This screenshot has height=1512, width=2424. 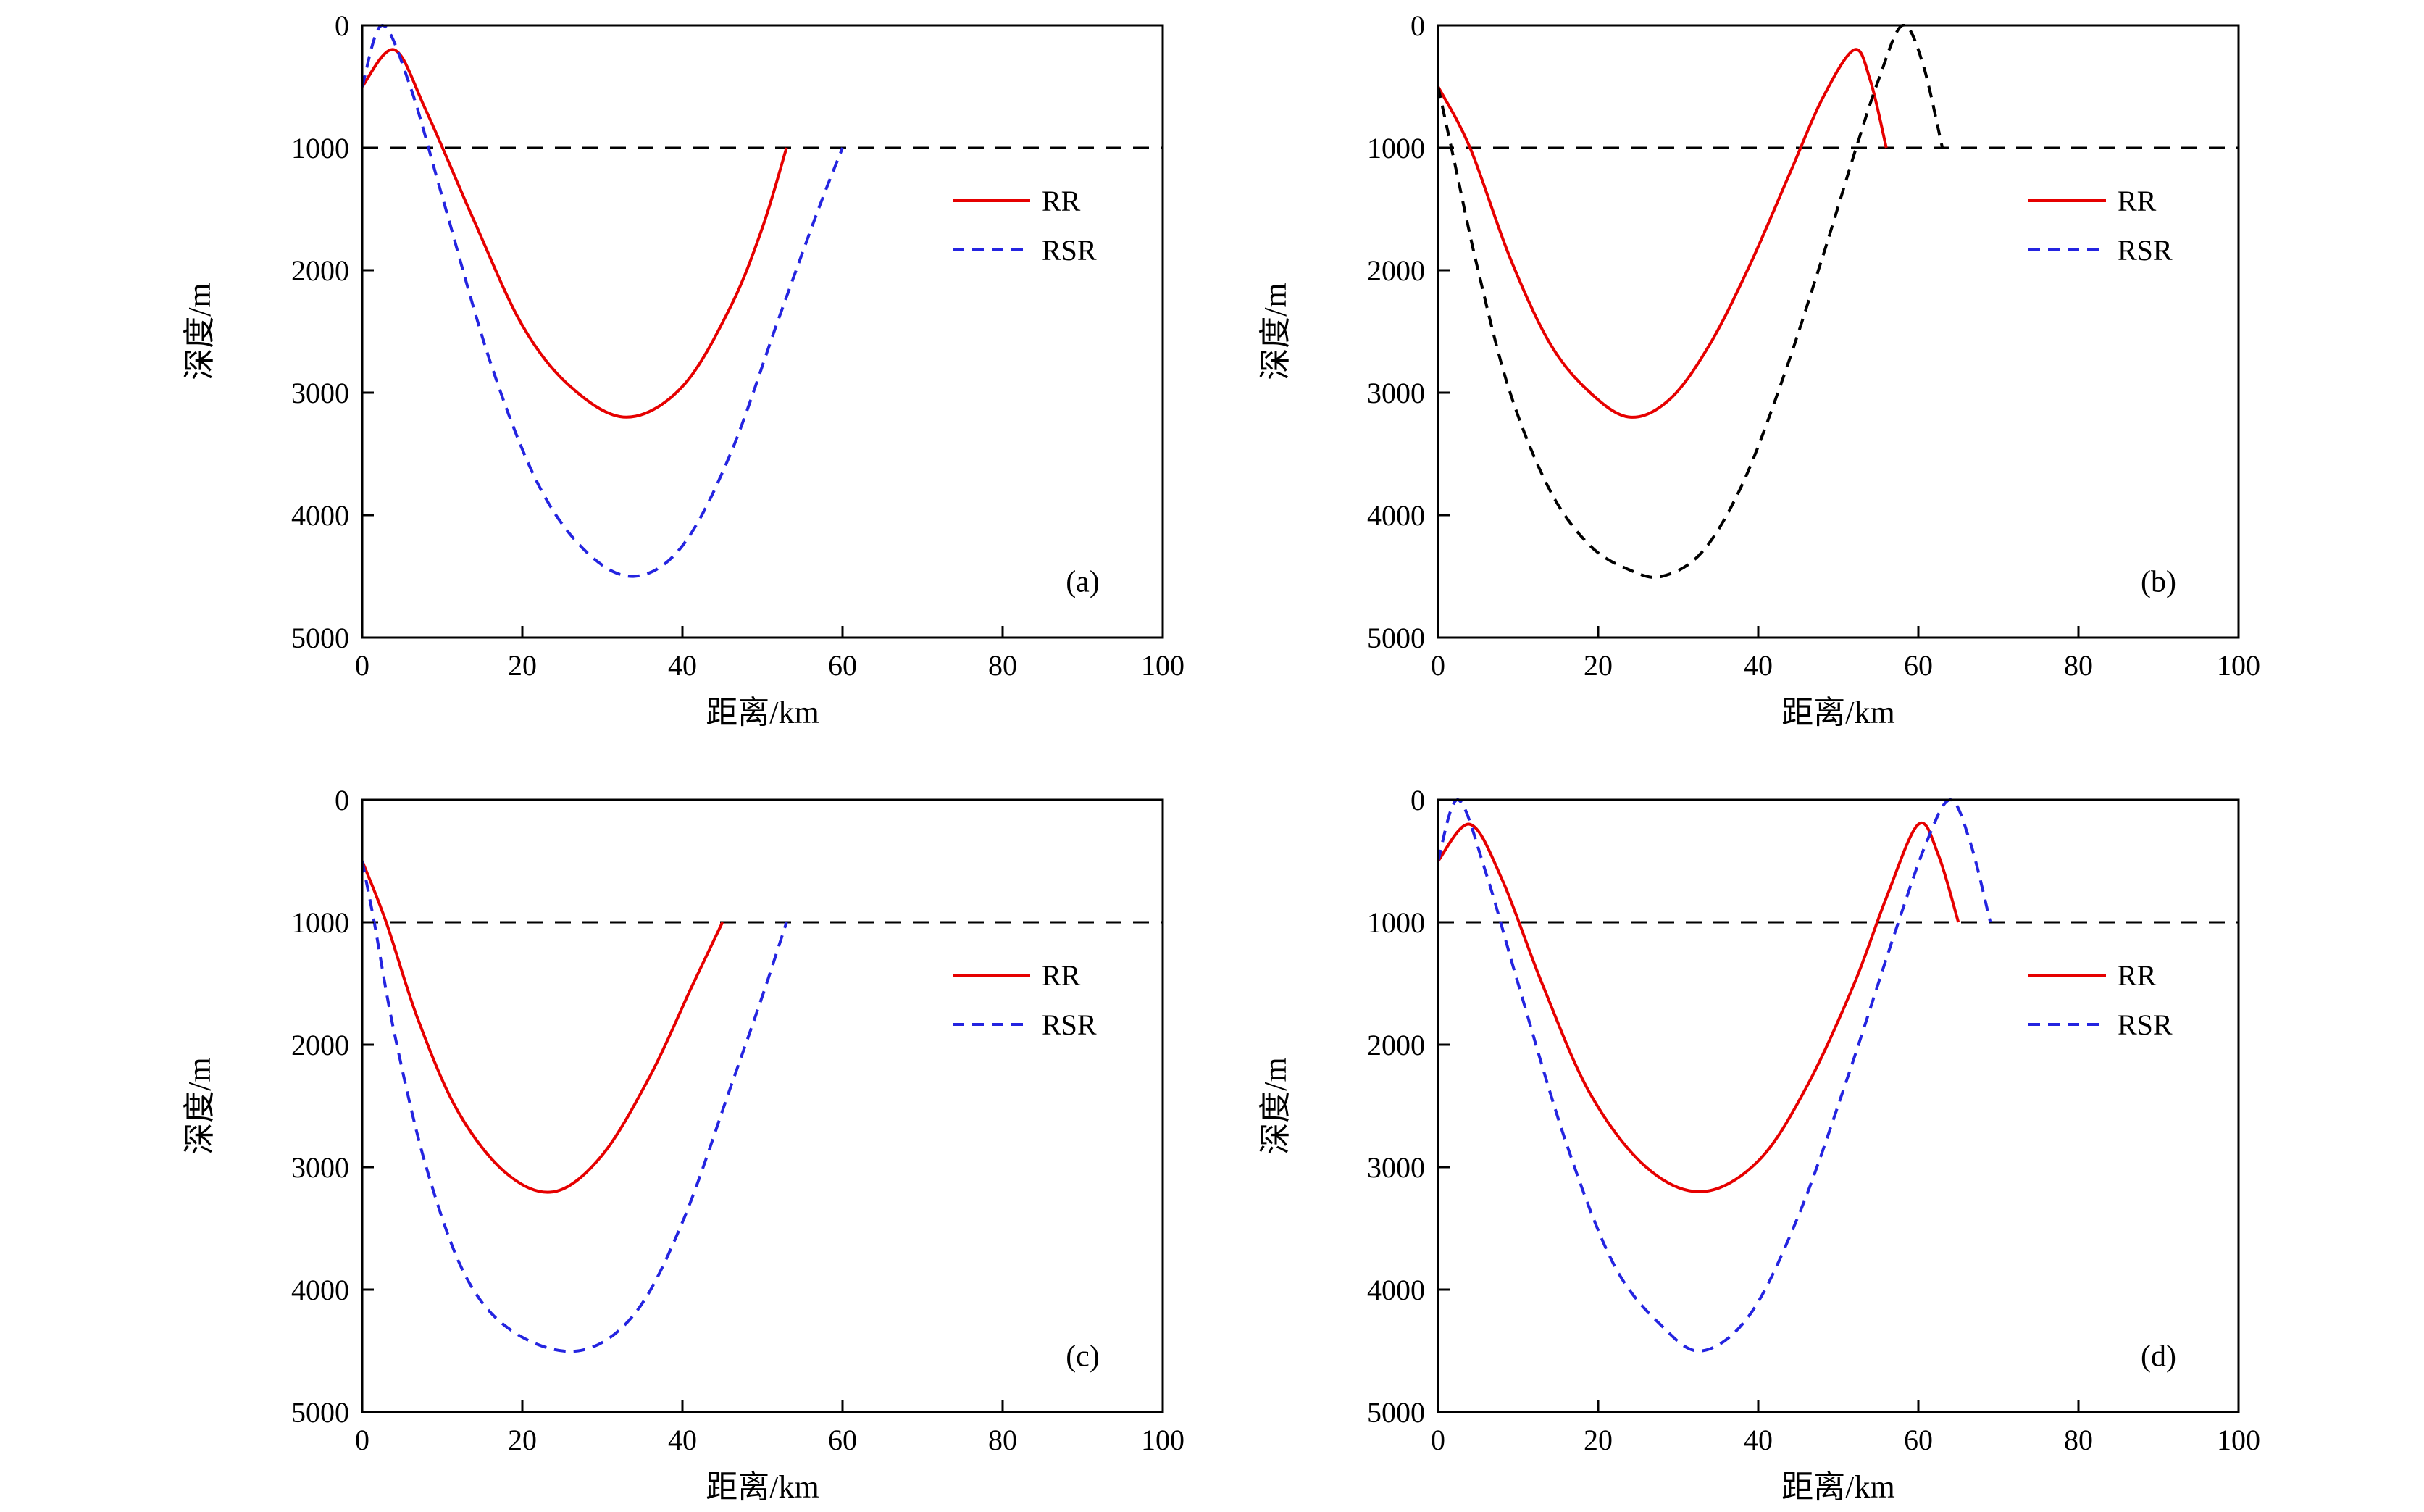 I want to click on panel-label: (a), so click(x=1083, y=582).